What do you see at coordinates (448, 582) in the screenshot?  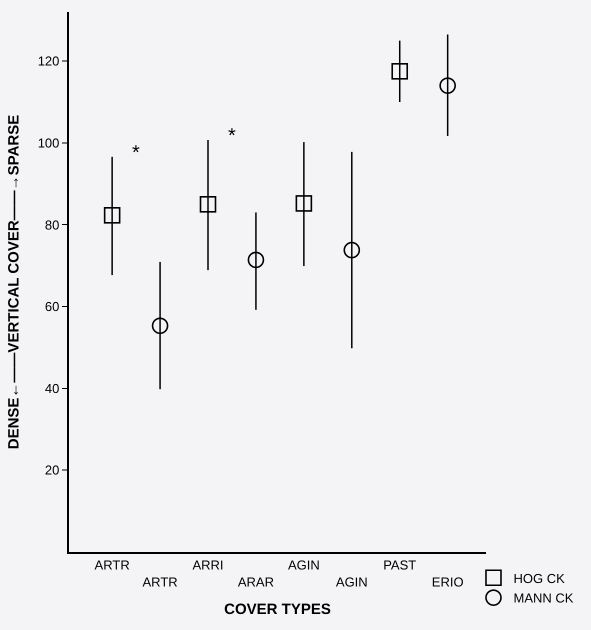 I see `x-tick-label: ERIO` at bounding box center [448, 582].